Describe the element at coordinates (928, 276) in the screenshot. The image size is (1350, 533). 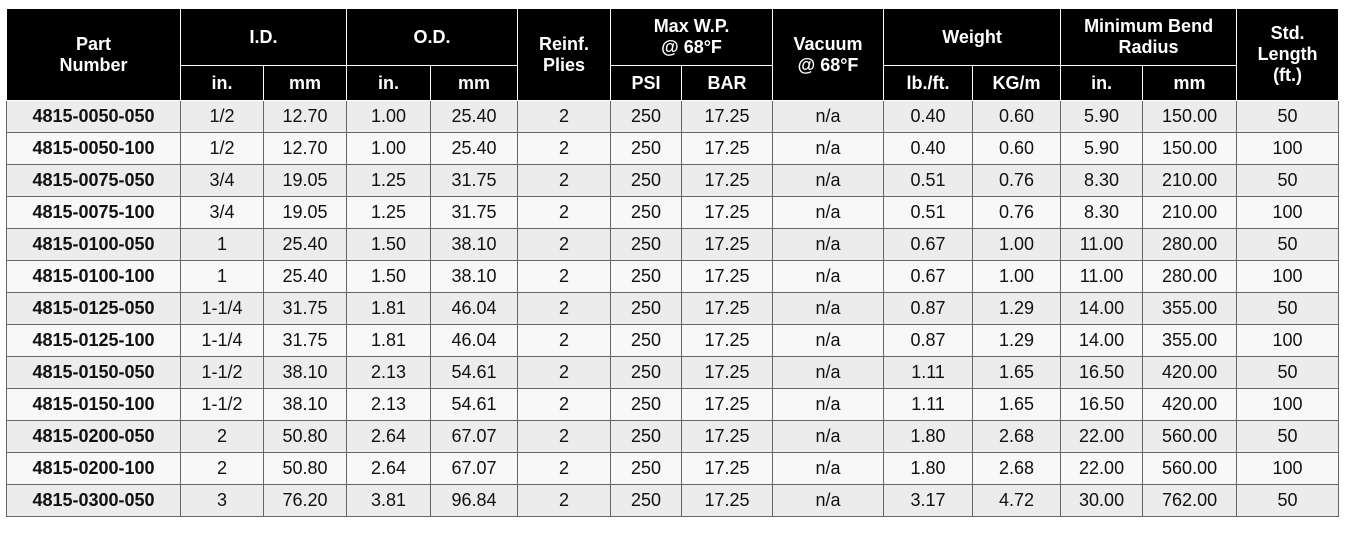
I see `cell: 0.67` at that location.